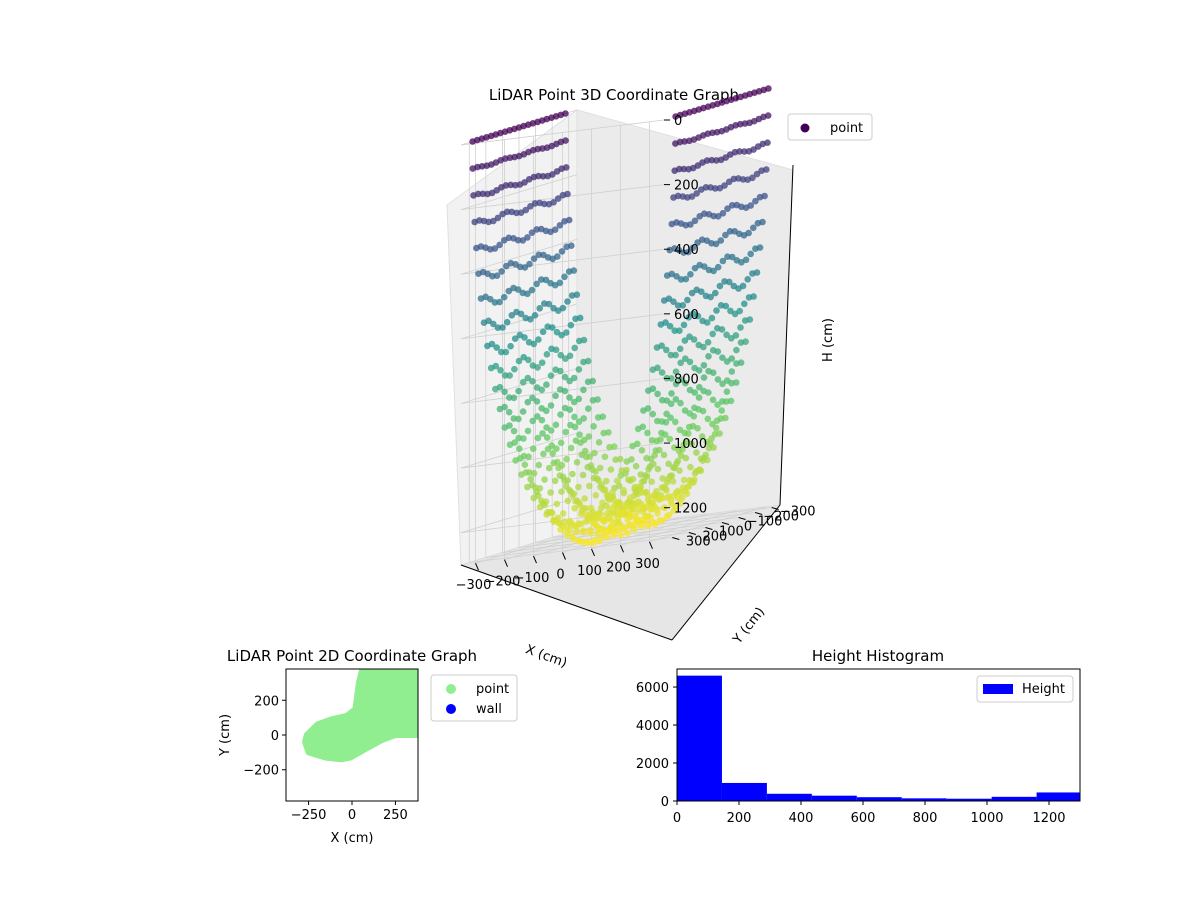 The height and width of the screenshot is (900, 1200). What do you see at coordinates (686, 186) in the screenshot?
I see `z-tick-label-3d: 200` at bounding box center [686, 186].